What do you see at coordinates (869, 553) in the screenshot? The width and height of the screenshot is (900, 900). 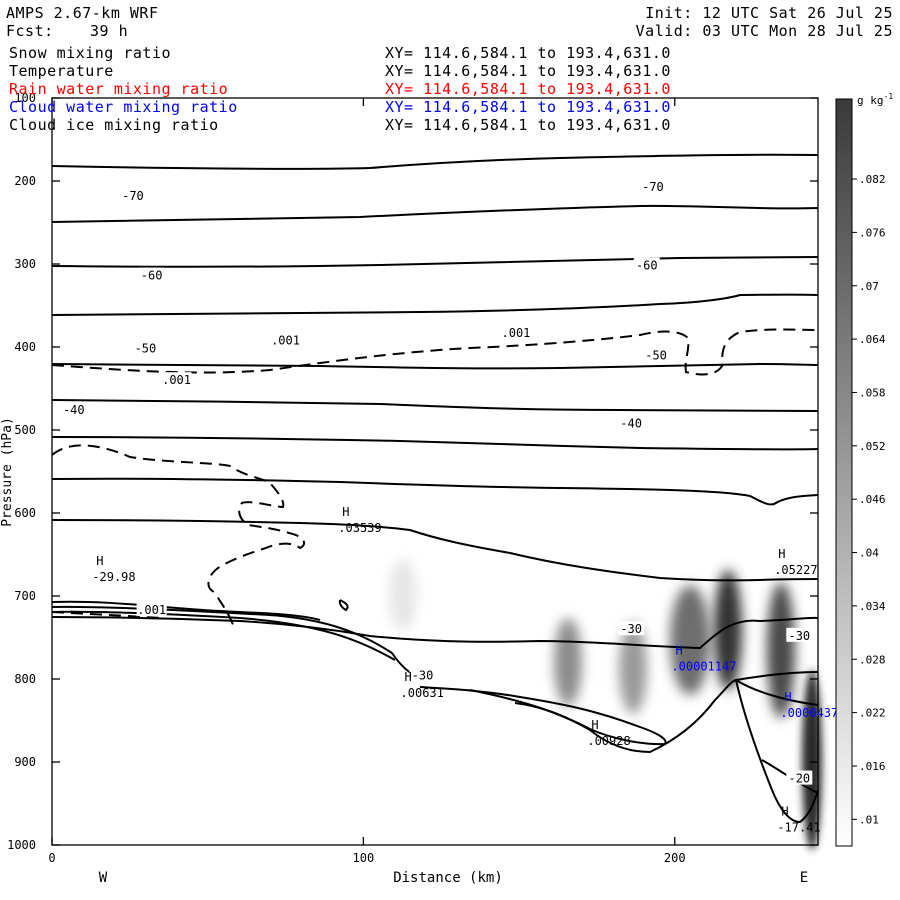 I see `colorbar-tick-label: .04` at bounding box center [869, 553].